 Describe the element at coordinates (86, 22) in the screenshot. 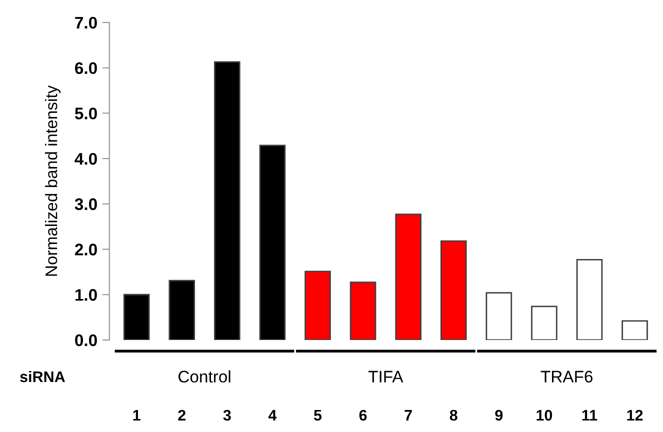

I see `y-tick-label: 7.0` at that location.